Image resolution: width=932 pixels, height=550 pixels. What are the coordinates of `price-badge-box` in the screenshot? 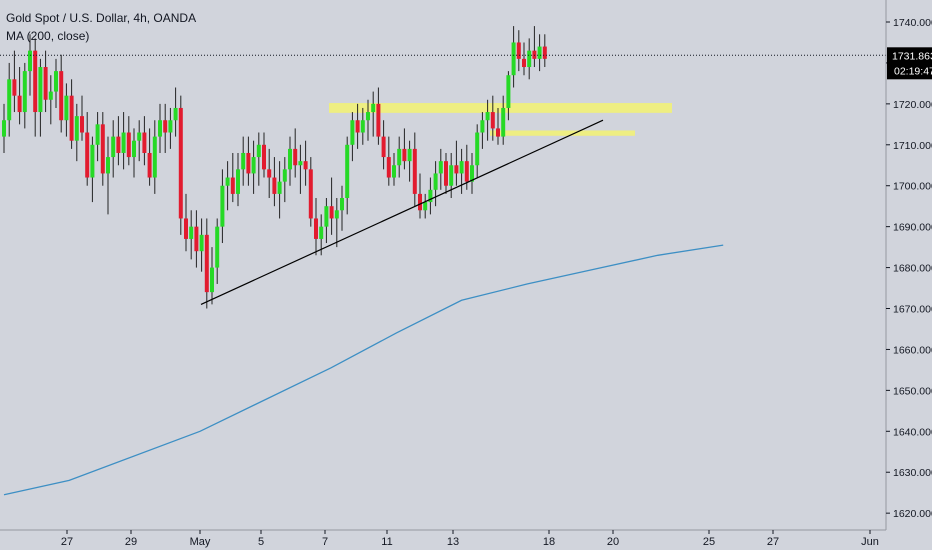 It's located at (909, 63).